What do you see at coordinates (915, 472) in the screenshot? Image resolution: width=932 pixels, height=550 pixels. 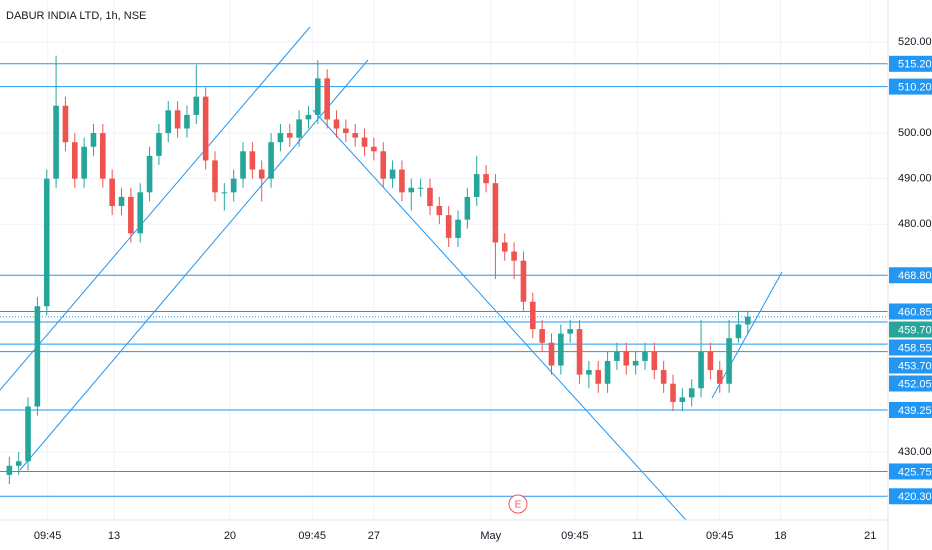 I see `level-label: 425.75` at bounding box center [915, 472].